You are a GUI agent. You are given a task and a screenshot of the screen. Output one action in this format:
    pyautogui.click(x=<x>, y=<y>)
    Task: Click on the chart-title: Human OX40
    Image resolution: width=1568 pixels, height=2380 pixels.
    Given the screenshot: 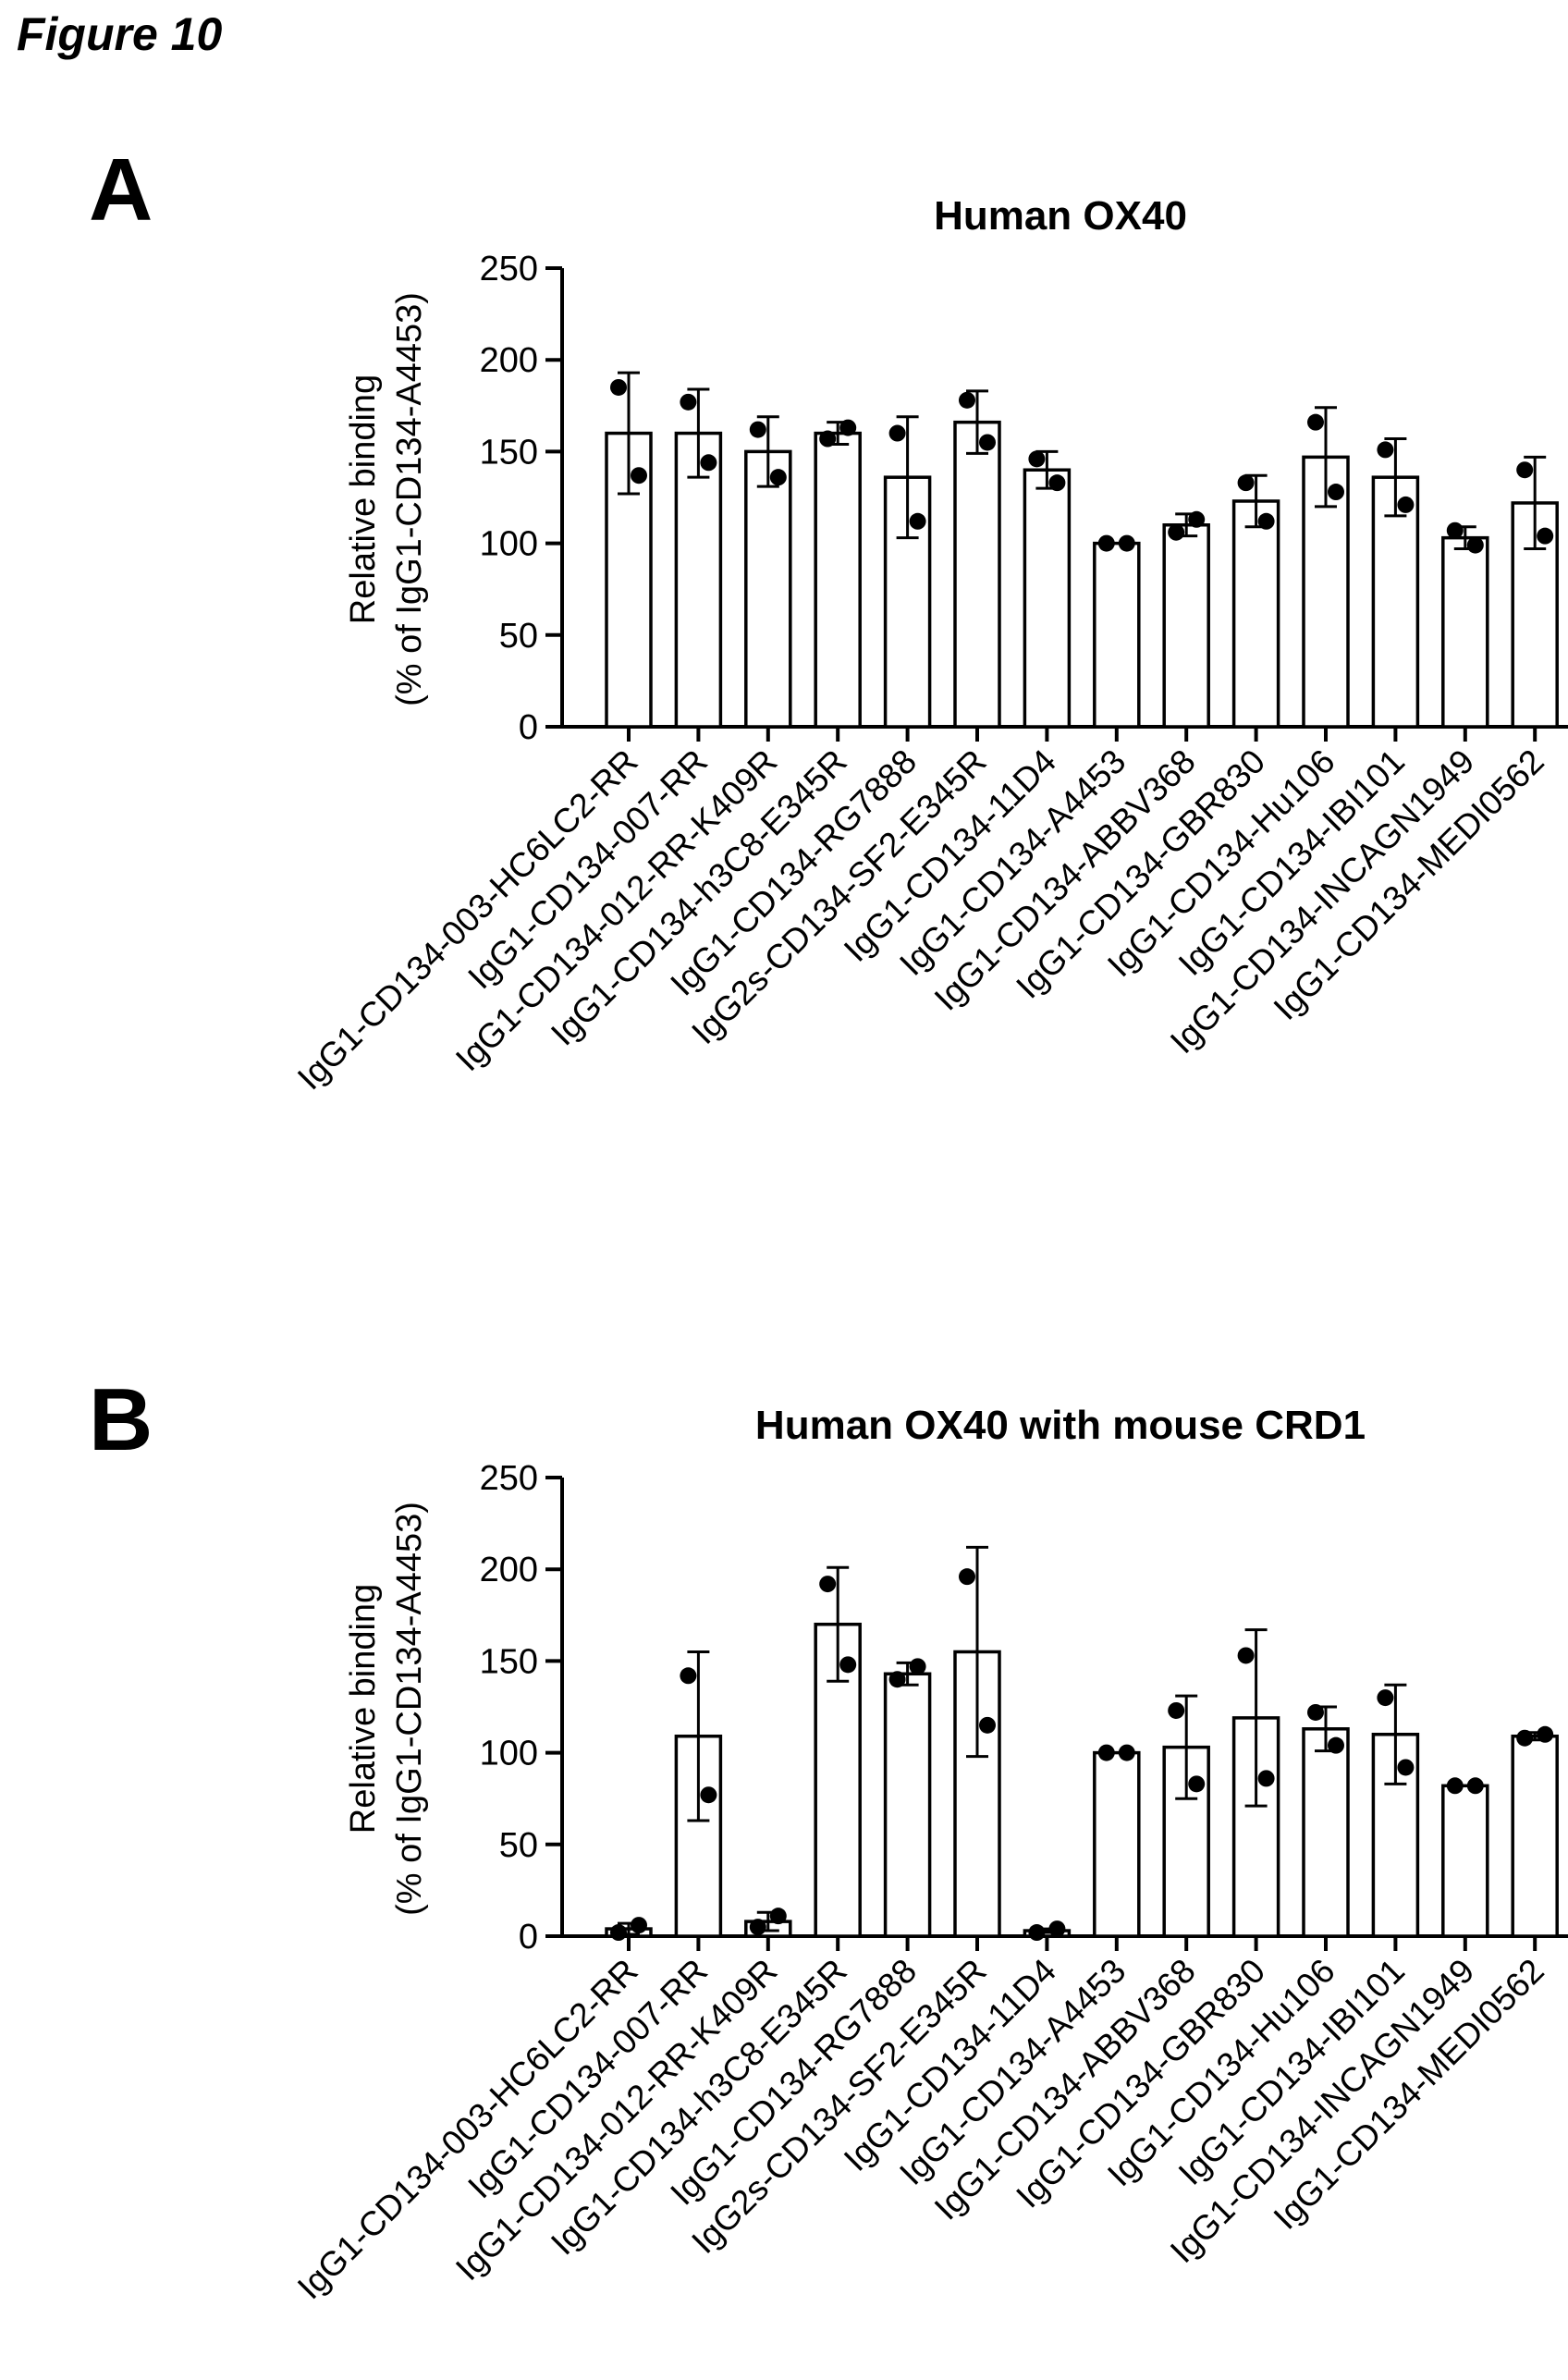 What is the action you would take?
    pyautogui.click(x=1060, y=216)
    